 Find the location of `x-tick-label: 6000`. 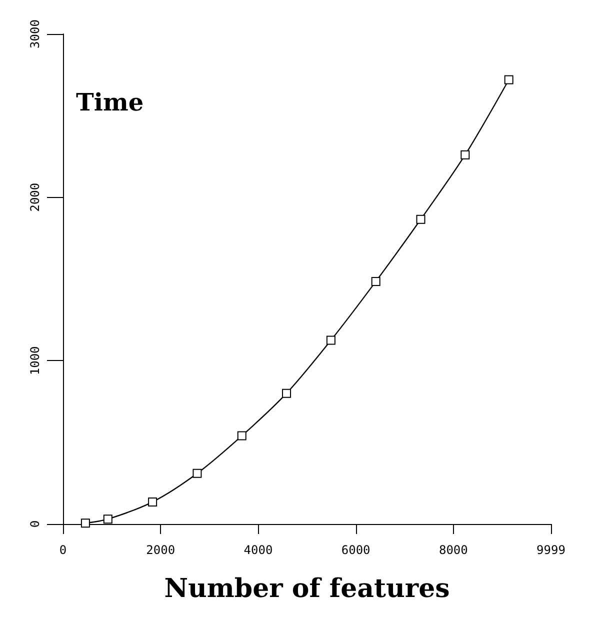

x-tick-label: 6000 is located at coordinates (355, 550).